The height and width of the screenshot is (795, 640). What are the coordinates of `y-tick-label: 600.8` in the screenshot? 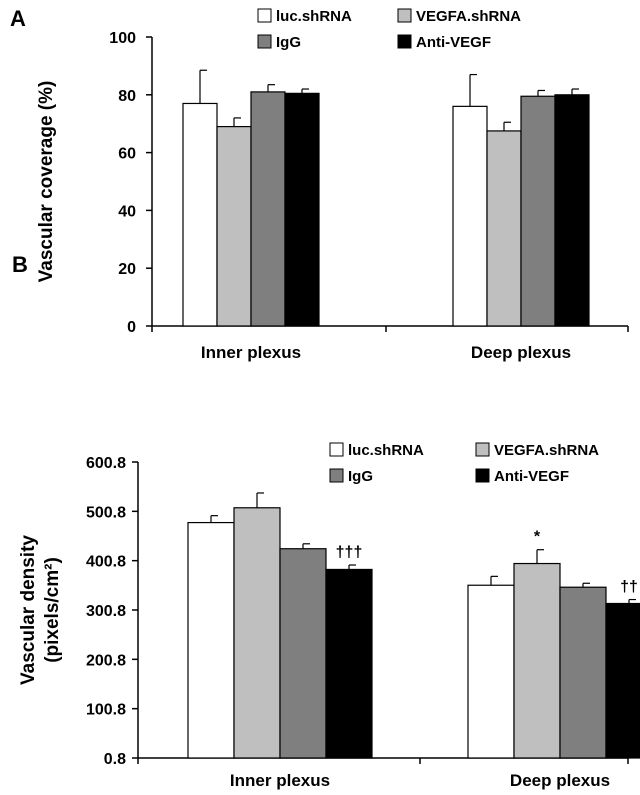 It's located at (106, 463).